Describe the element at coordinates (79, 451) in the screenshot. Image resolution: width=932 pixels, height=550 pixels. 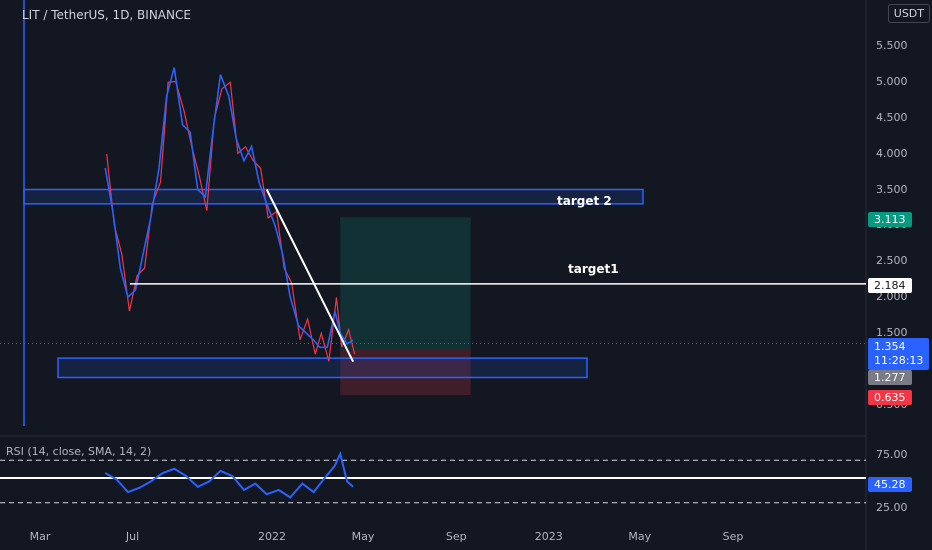
I see `rsi-indicator-label: RSI (14, close, SMA, 14, 2)` at that location.